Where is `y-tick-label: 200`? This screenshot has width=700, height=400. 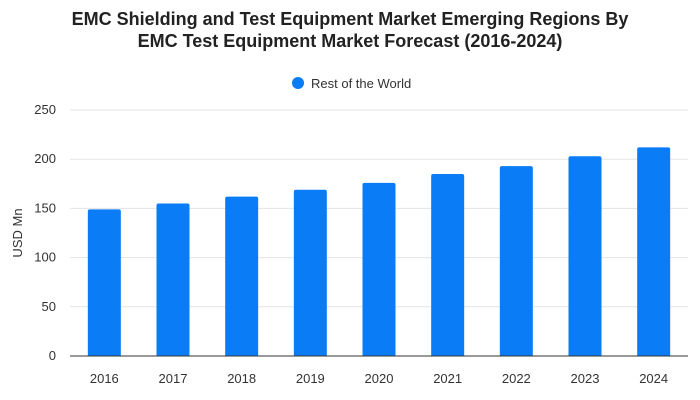 y-tick-label: 200 is located at coordinates (45, 158).